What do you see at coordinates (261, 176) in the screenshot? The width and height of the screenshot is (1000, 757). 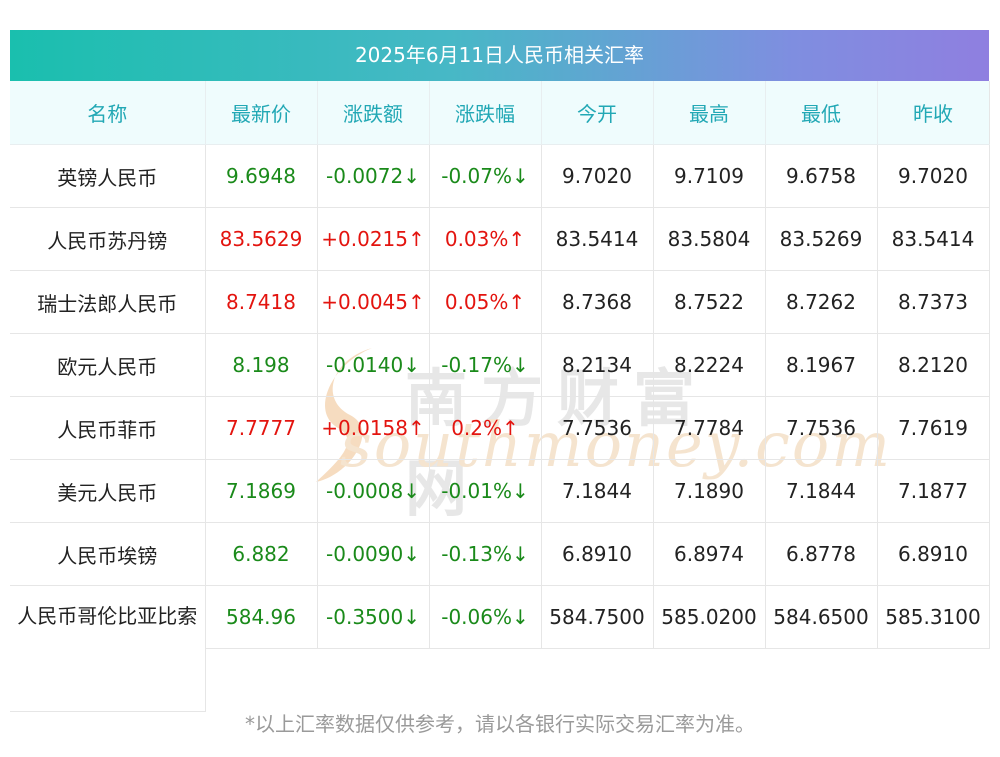 I see `cell-last: 9.6948` at bounding box center [261, 176].